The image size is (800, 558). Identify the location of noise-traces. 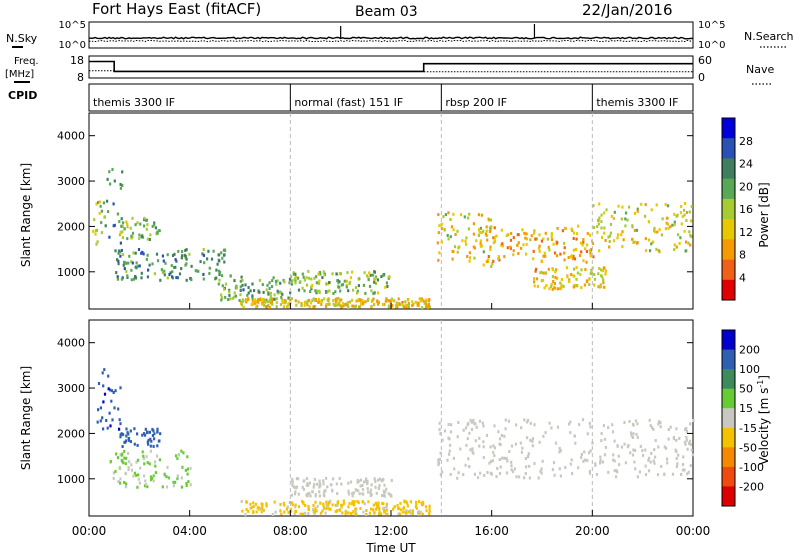
(391, 33).